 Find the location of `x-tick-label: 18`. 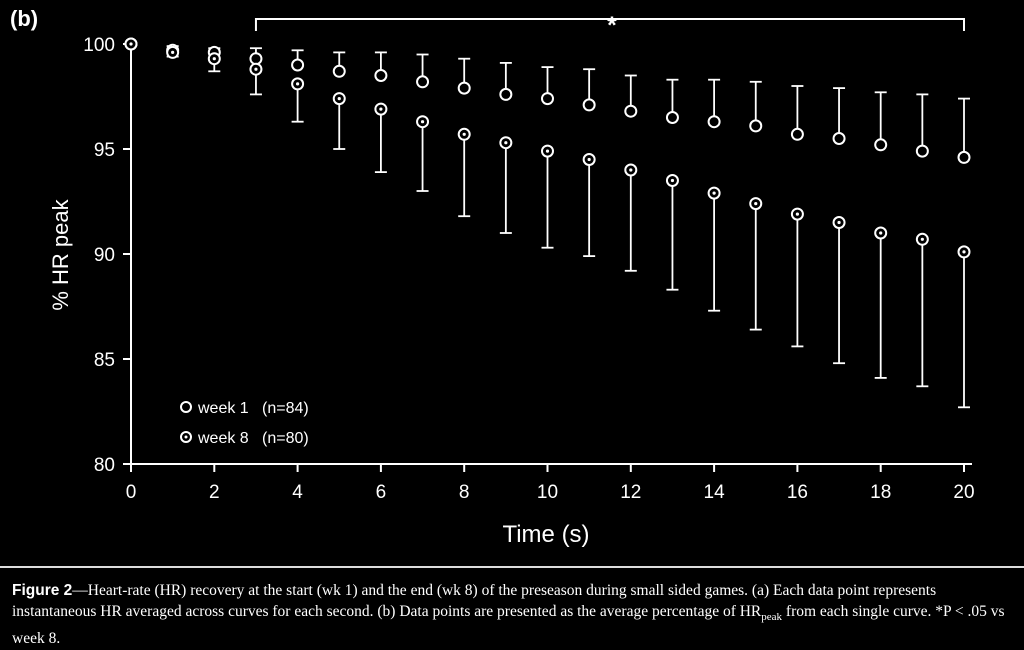

x-tick-label: 18 is located at coordinates (880, 492).